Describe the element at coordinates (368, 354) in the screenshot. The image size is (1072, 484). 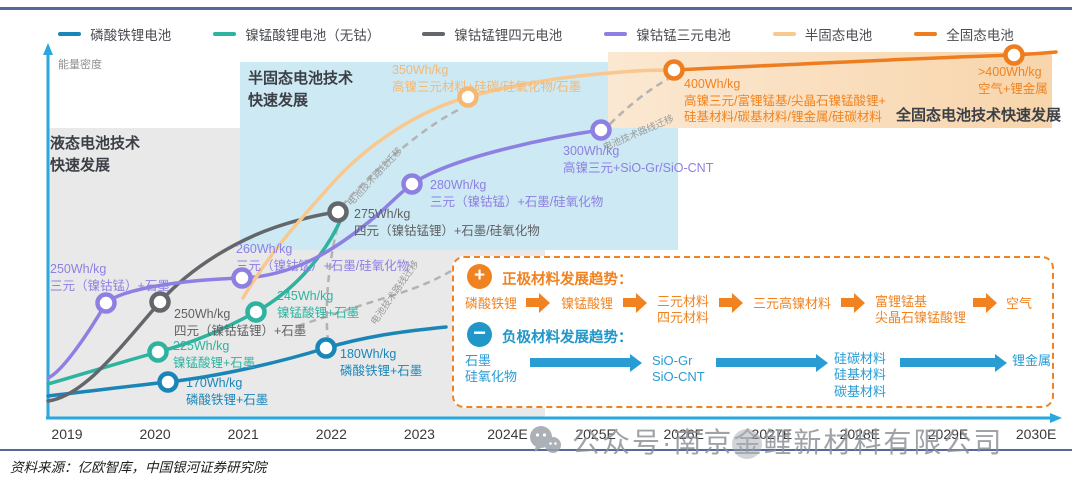
I see `annotation-value: 180Wh/kg` at that location.